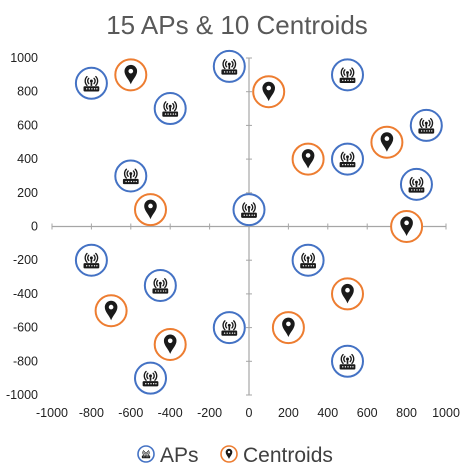  What do you see at coordinates (237, 25) in the screenshot?
I see `chart-title: 15 APs & 10 Centroids` at bounding box center [237, 25].